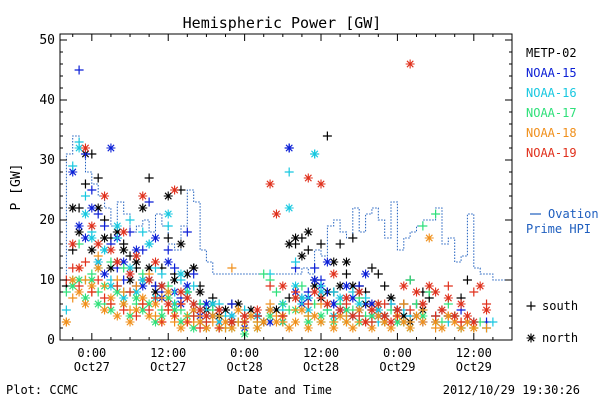 Image resolution: width=600 pixels, height=400 pixels. I want to click on x-tick-date-label: Oct28, so click(245, 367).